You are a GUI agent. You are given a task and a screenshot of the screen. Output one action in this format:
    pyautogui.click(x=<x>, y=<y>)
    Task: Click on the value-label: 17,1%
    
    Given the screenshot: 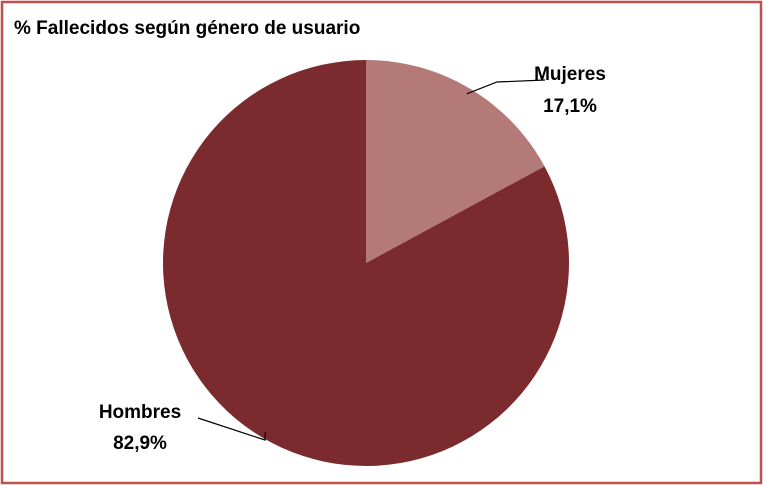 What is the action you would take?
    pyautogui.click(x=570, y=106)
    